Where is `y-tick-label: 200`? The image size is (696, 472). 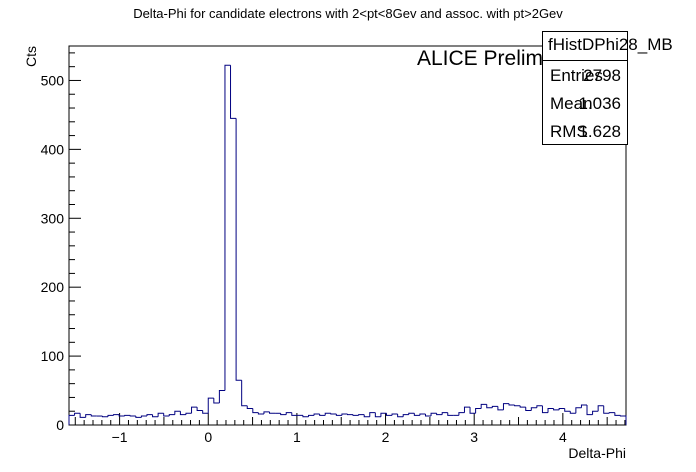
y-tick-label: 200 is located at coordinates (53, 287).